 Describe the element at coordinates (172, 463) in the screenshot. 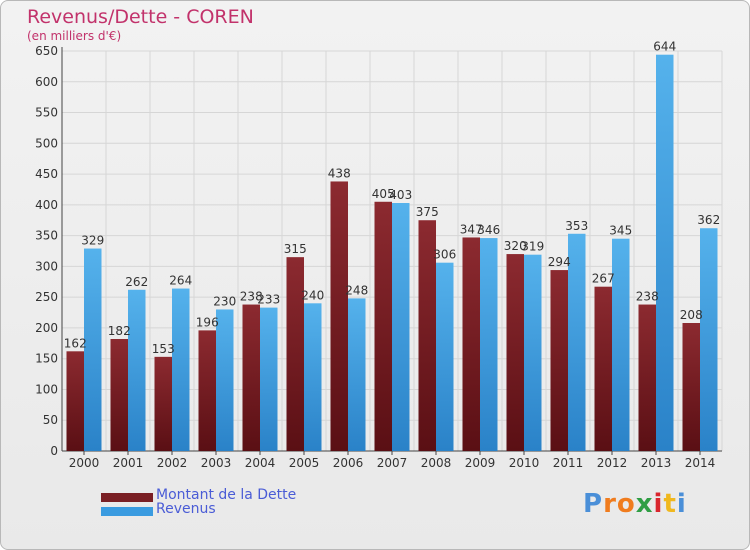

I see `x-tick-label: 2002` at that location.